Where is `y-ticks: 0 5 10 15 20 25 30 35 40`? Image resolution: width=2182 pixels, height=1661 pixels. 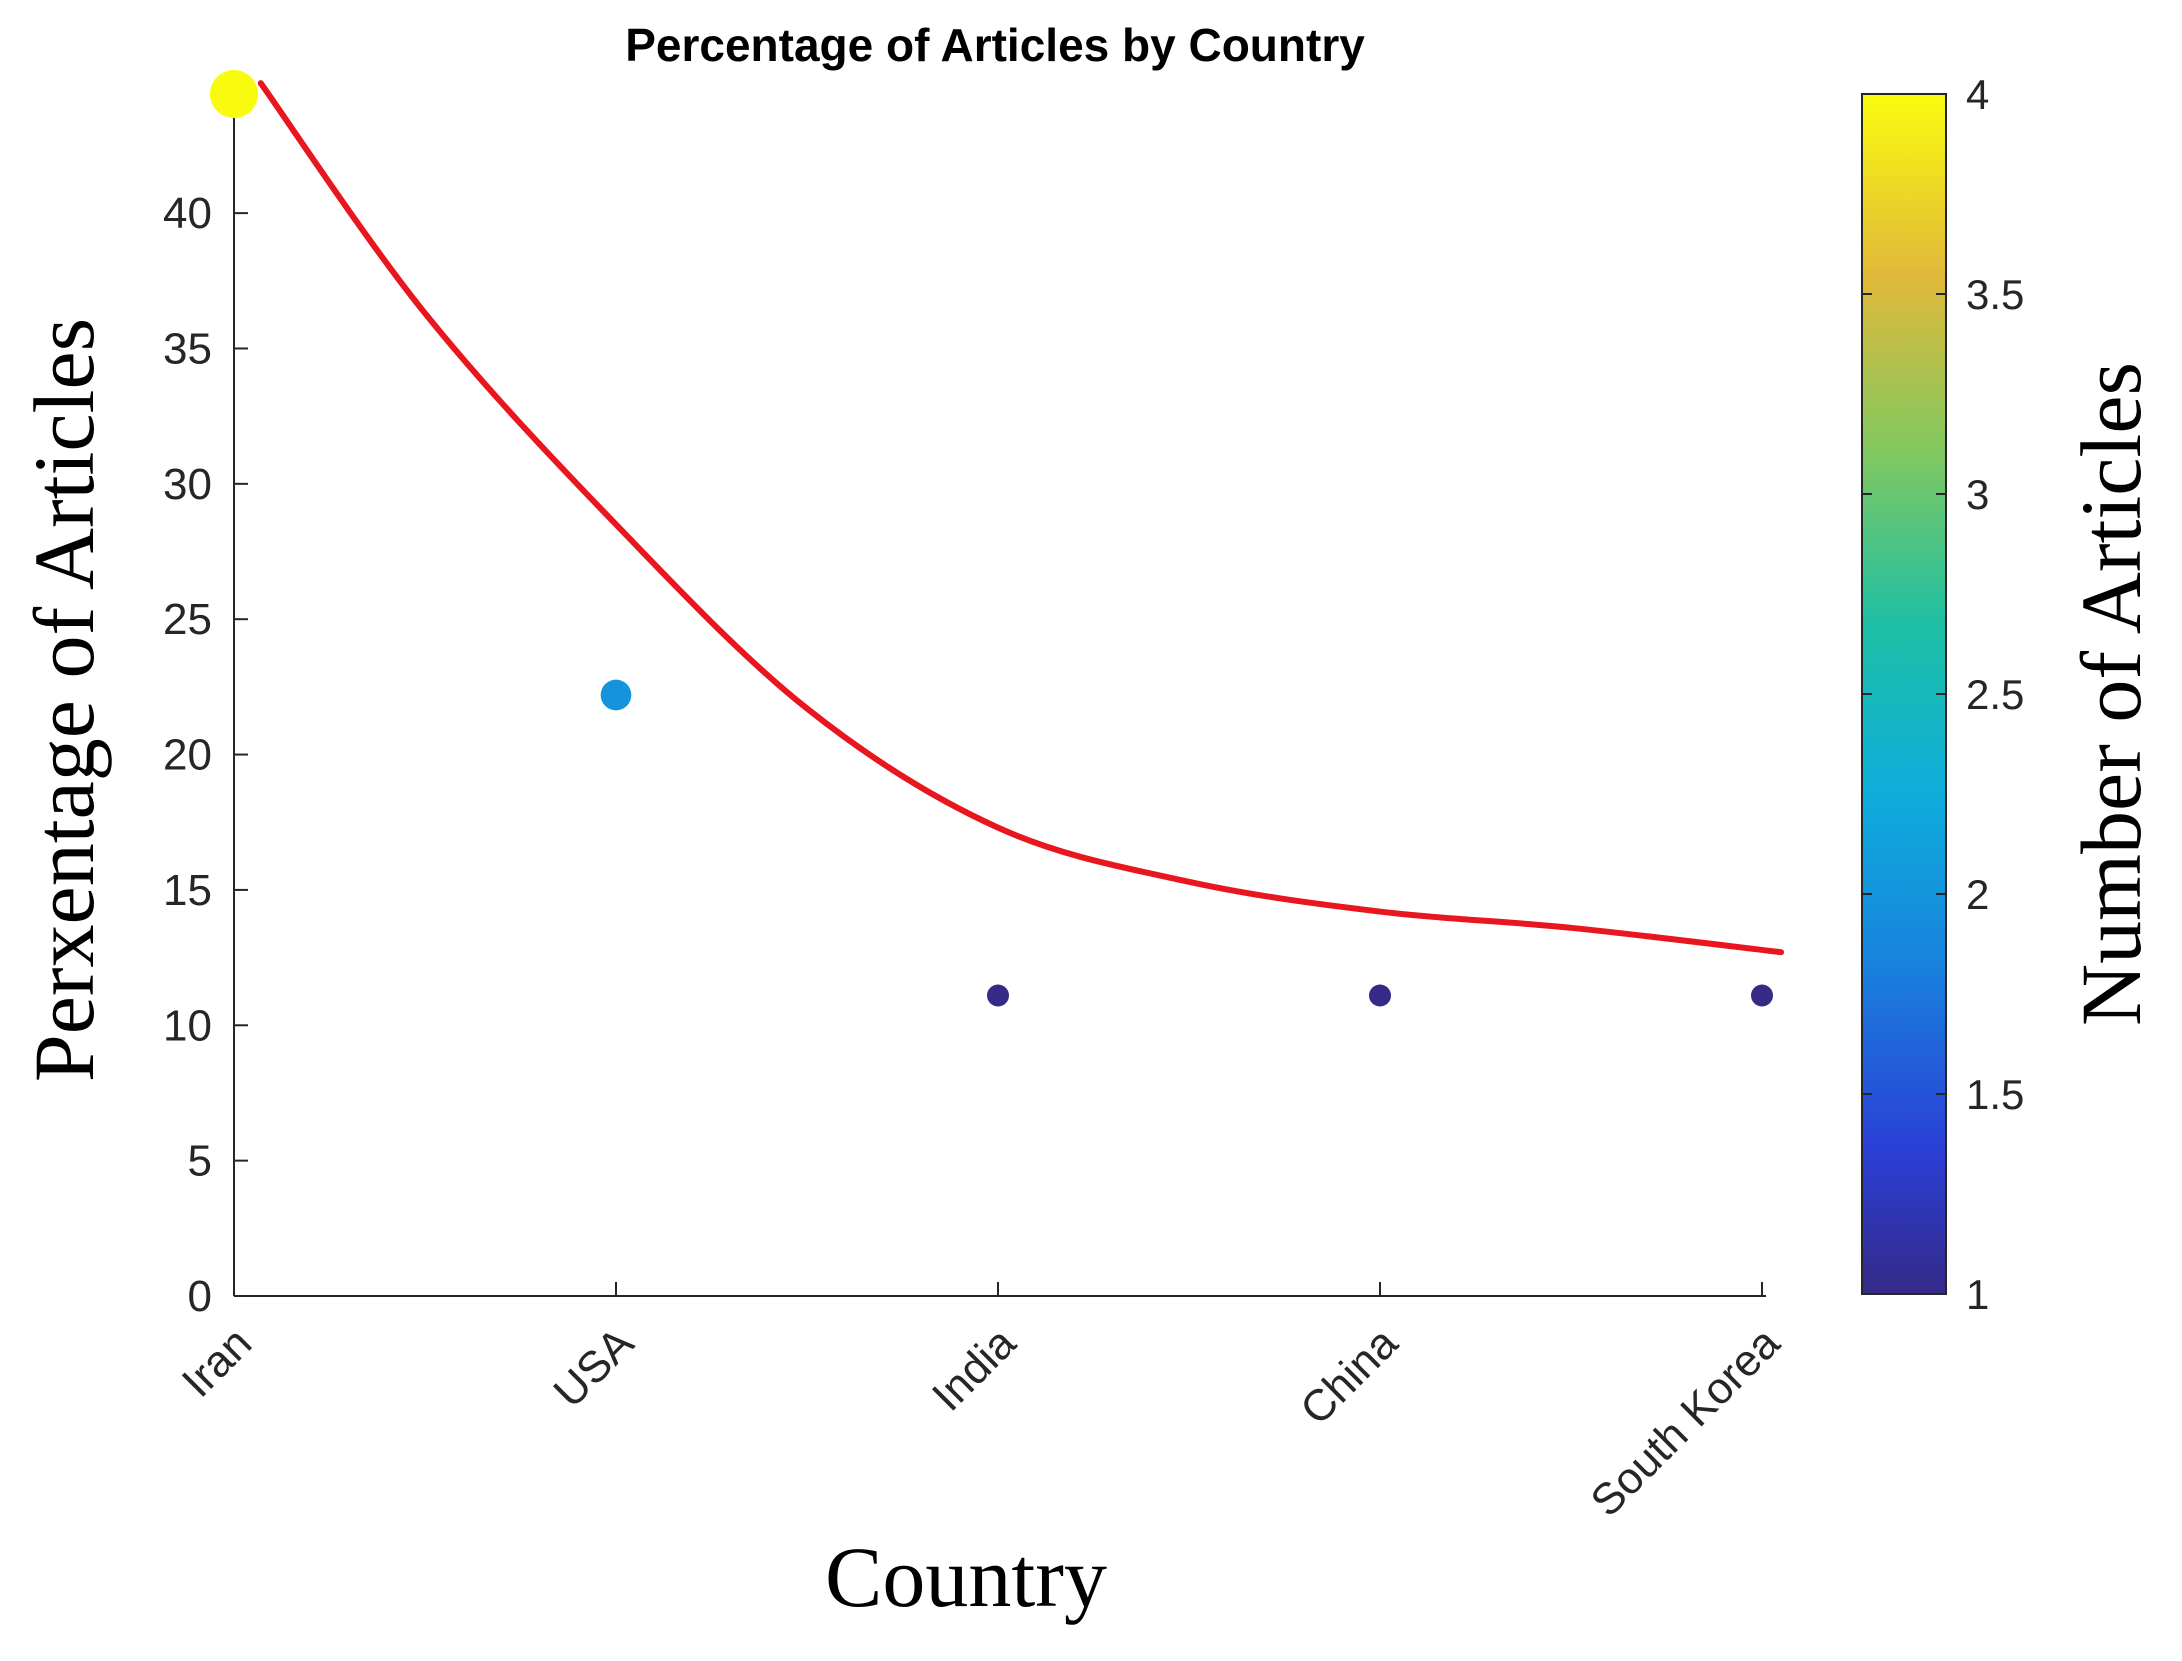
y-ticks: 0 5 10 15 20 25 30 35 40 is located at coordinates (205, 755).